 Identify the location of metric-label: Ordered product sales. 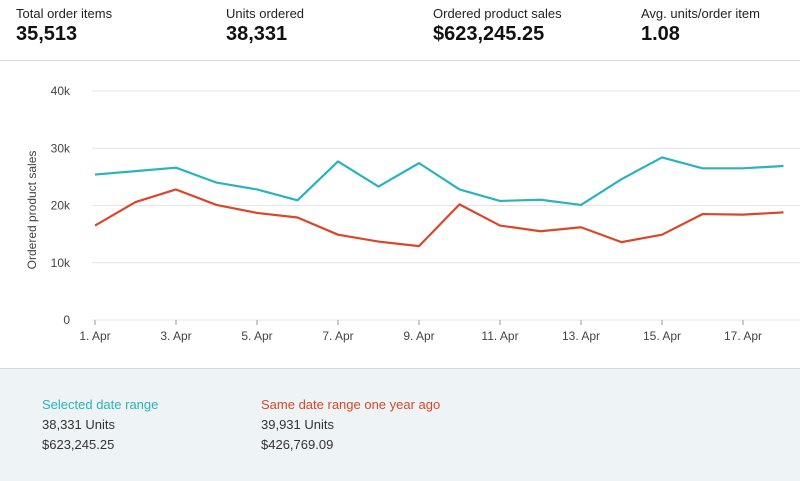
(497, 13).